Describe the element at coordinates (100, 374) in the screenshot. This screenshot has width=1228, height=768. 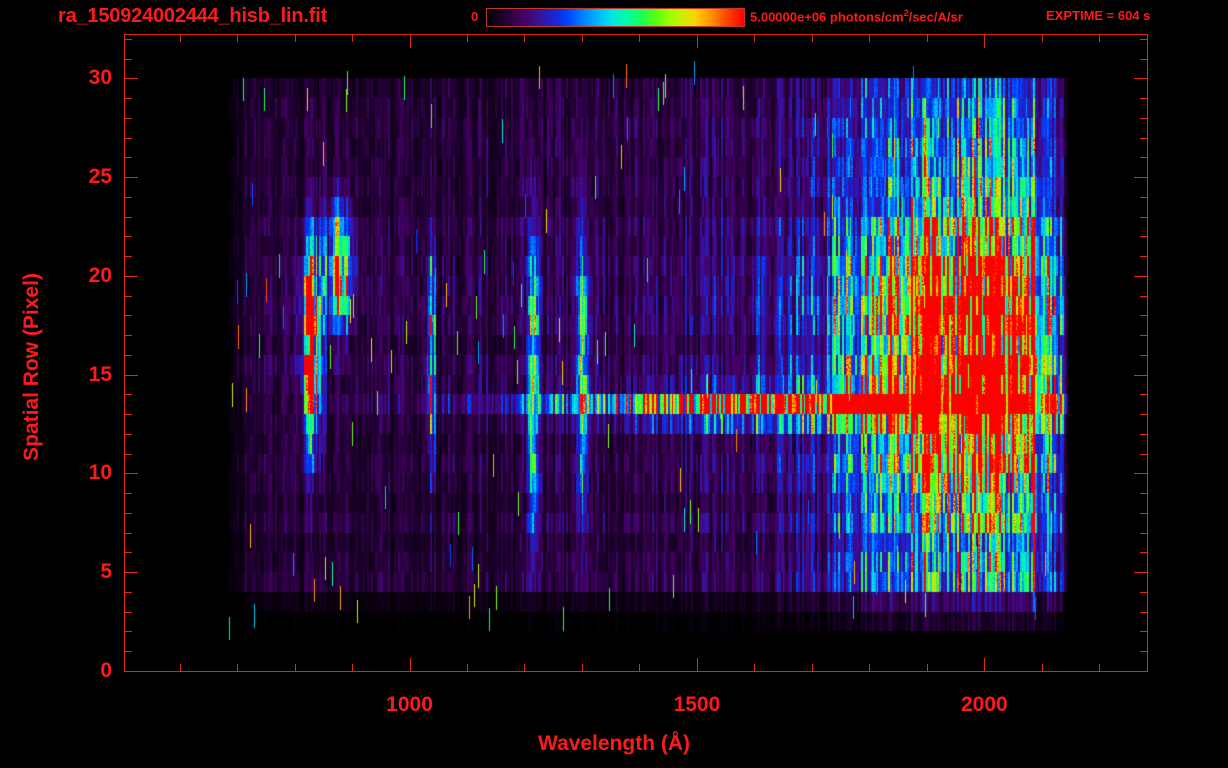
I see `y-tick-label: 15` at that location.